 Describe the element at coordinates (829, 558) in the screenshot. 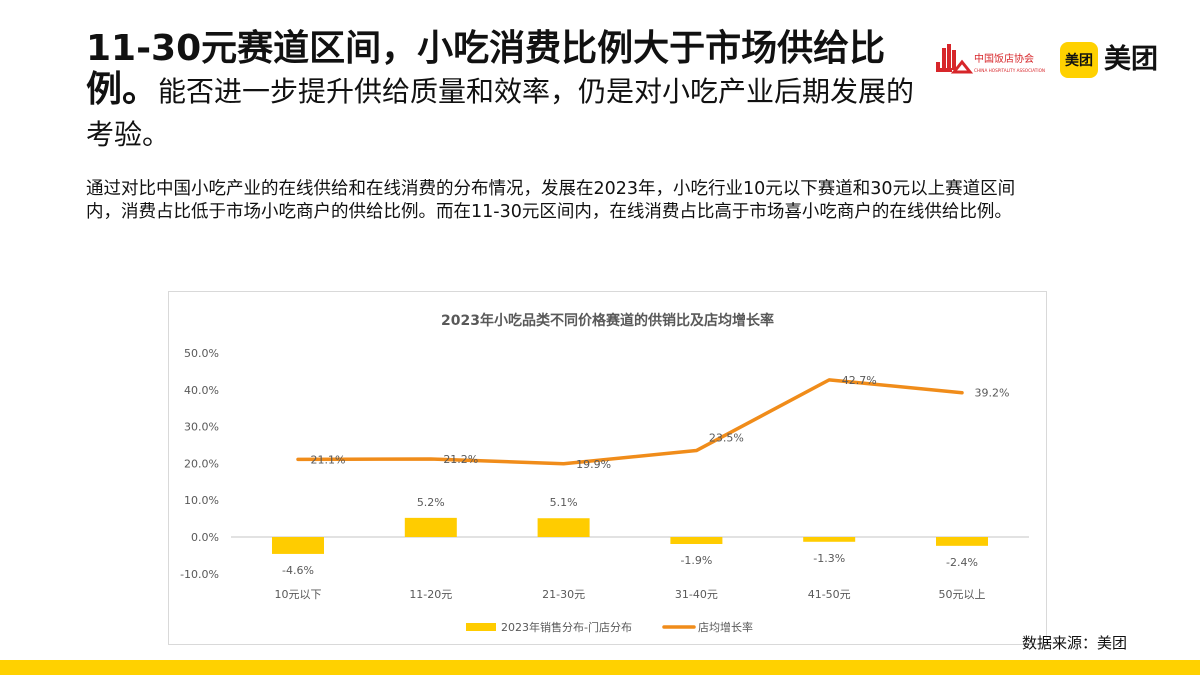

I see `bar-data-label: -1.3%` at that location.